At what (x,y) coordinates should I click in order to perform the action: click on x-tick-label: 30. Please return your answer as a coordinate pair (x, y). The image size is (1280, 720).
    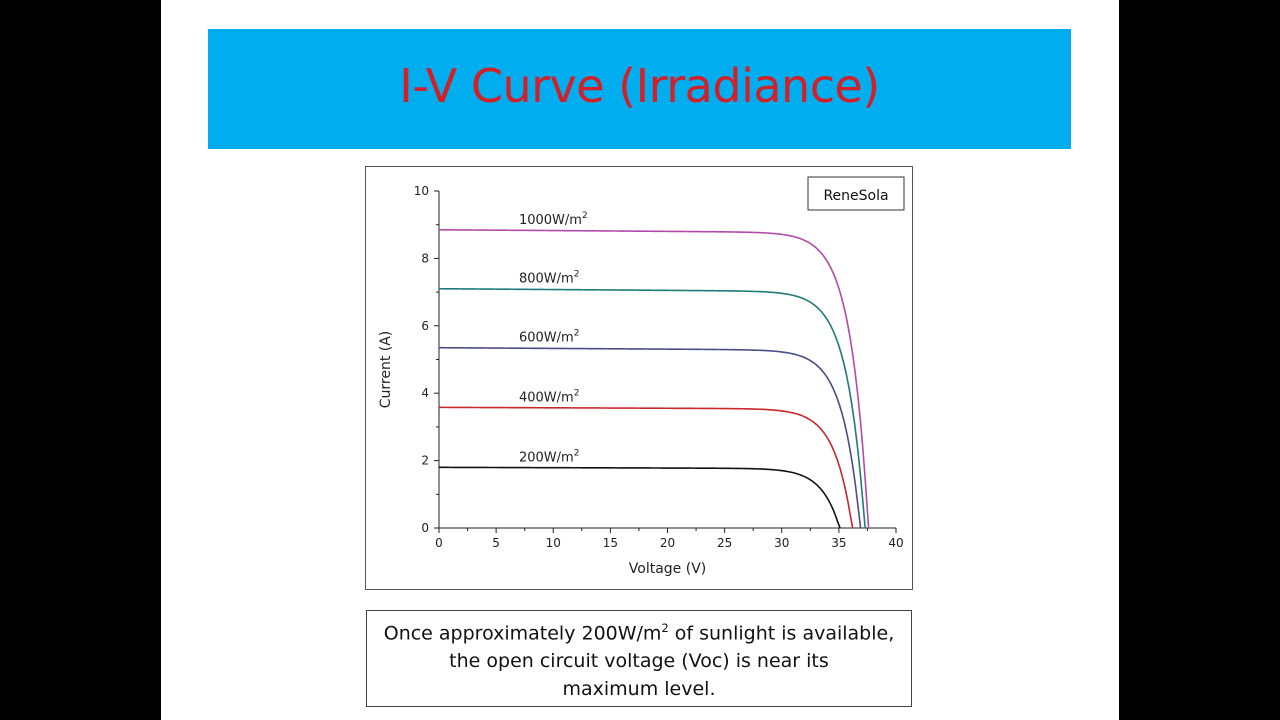
    Looking at the image, I should click on (781, 543).